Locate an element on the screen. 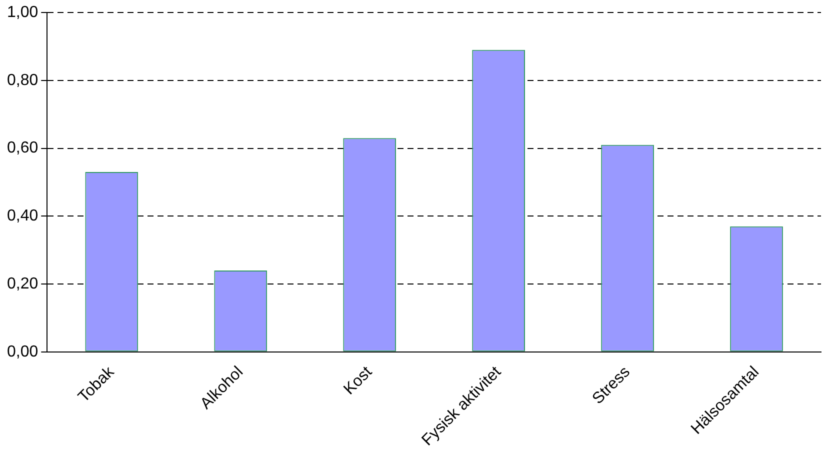 This screenshot has height=453, width=823. y-tick-label: 0,20 is located at coordinates (22, 283).